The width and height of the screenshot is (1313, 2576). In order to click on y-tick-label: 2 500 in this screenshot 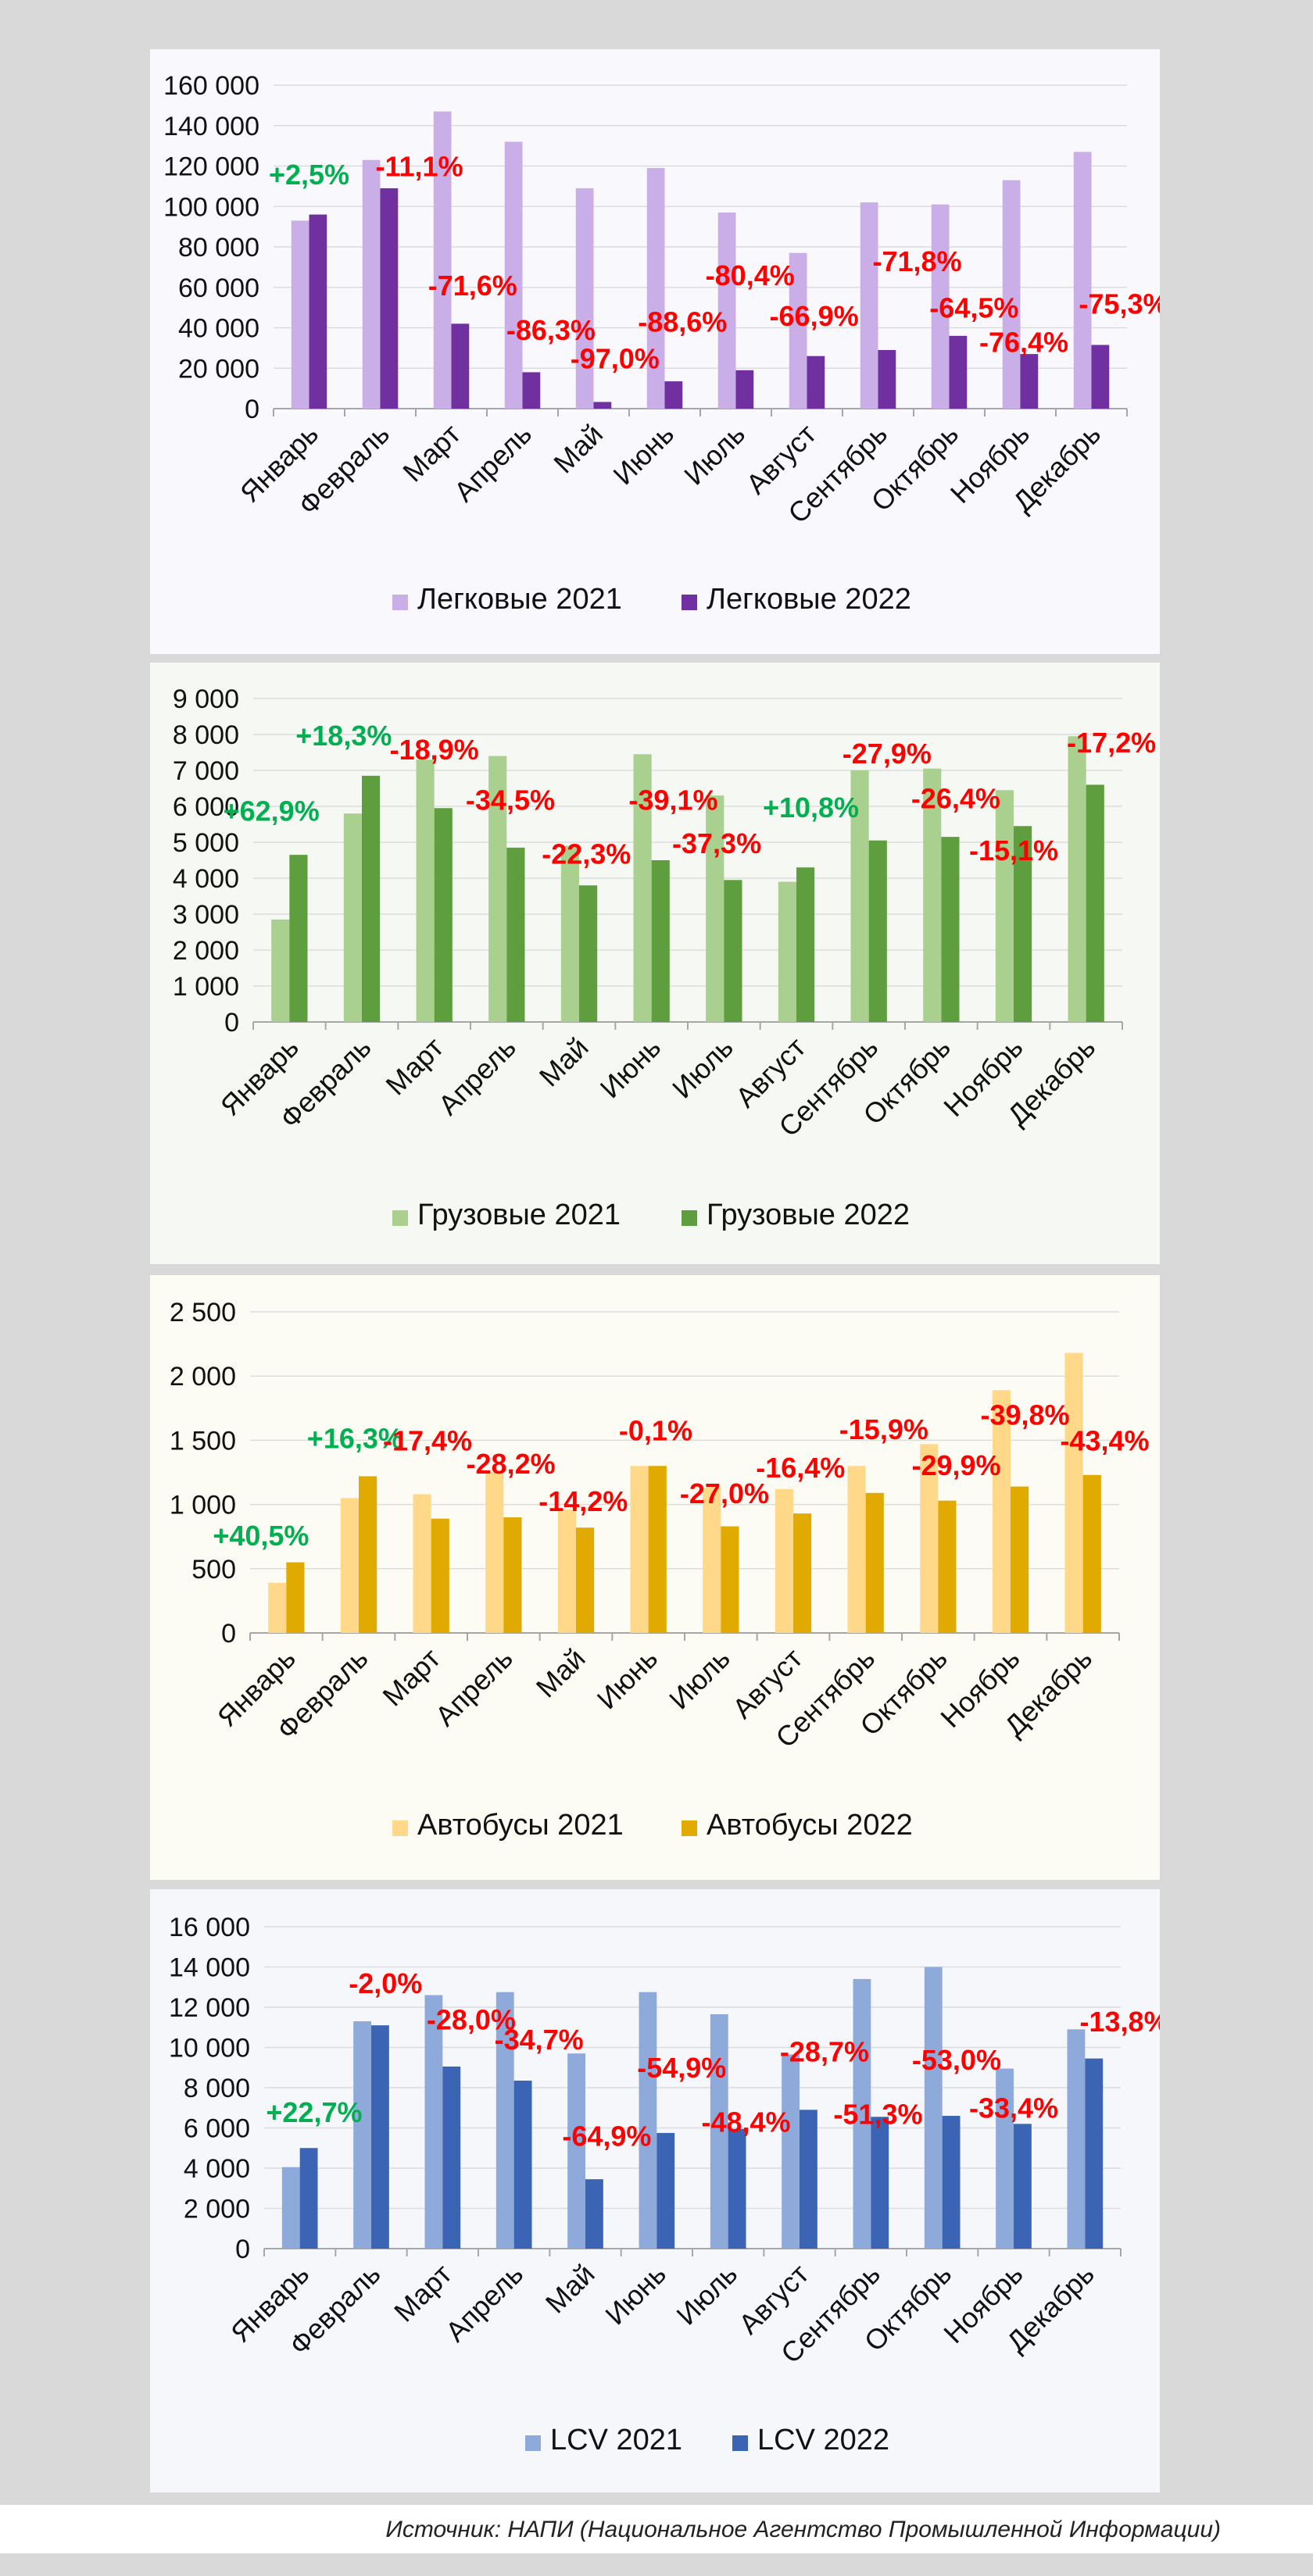, I will do `click(203, 1312)`.